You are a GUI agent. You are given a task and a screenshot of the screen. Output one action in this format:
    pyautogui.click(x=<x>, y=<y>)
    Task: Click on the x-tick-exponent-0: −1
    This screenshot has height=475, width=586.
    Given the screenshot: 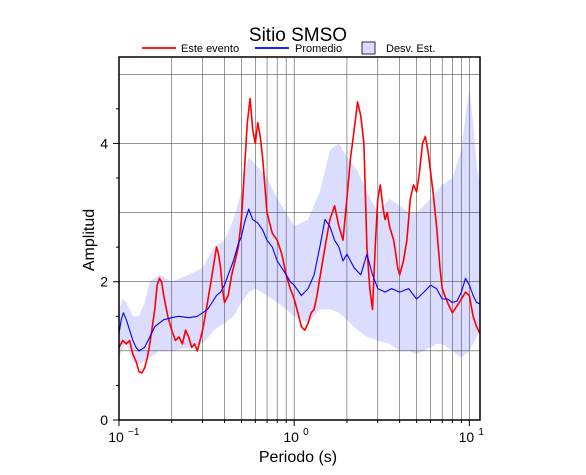 What is the action you would take?
    pyautogui.click(x=134, y=432)
    